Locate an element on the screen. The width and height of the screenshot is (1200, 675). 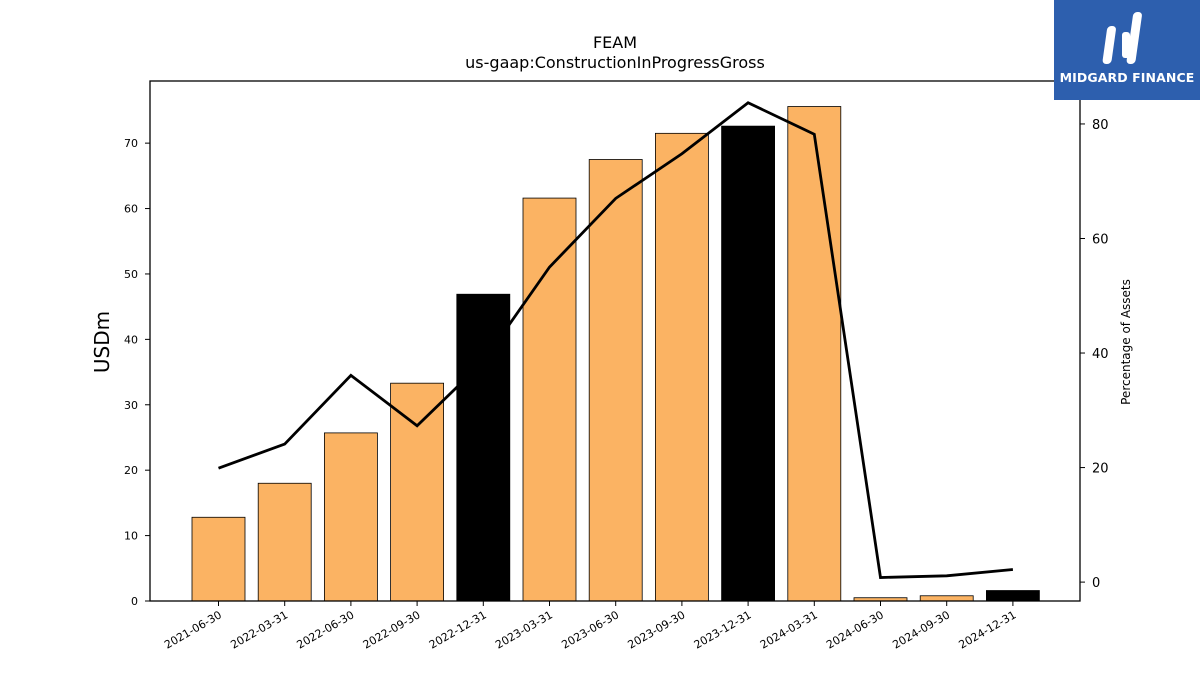
x-tick-label-2022-12-31: 2022-12-31 is located at coordinates (458, 629).